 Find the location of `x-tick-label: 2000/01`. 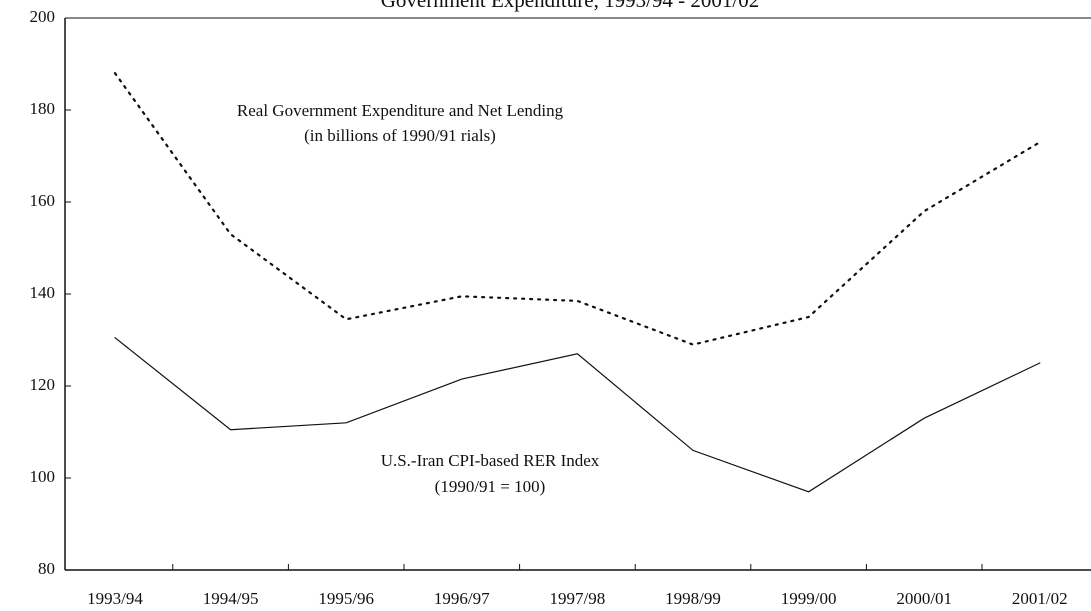

x-tick-label: 2000/01 is located at coordinates (924, 598).